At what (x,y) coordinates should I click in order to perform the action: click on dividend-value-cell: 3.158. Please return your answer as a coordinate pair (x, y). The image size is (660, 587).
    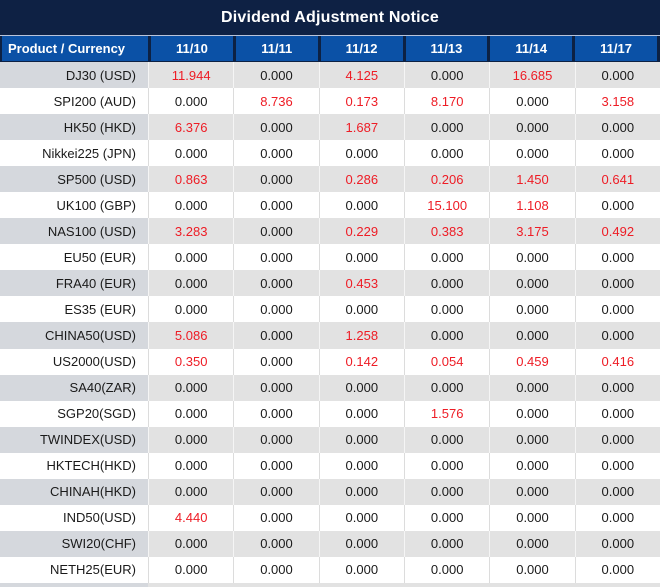
    Looking at the image, I should click on (617, 101).